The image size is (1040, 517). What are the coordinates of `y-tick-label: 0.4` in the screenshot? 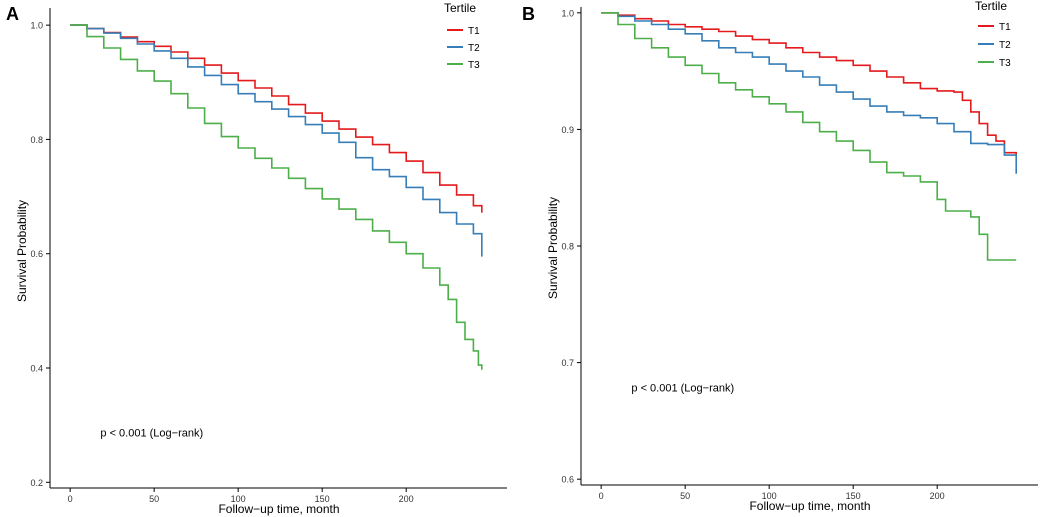 It's located at (36, 369).